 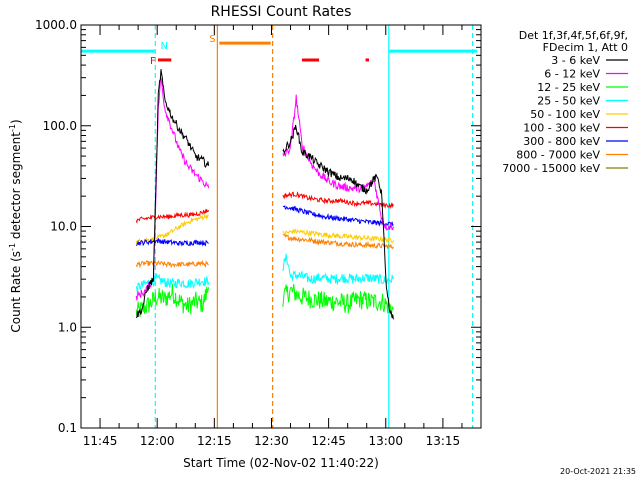 I want to click on legend-entry-label: 6 - 12 keV, so click(x=572, y=74).